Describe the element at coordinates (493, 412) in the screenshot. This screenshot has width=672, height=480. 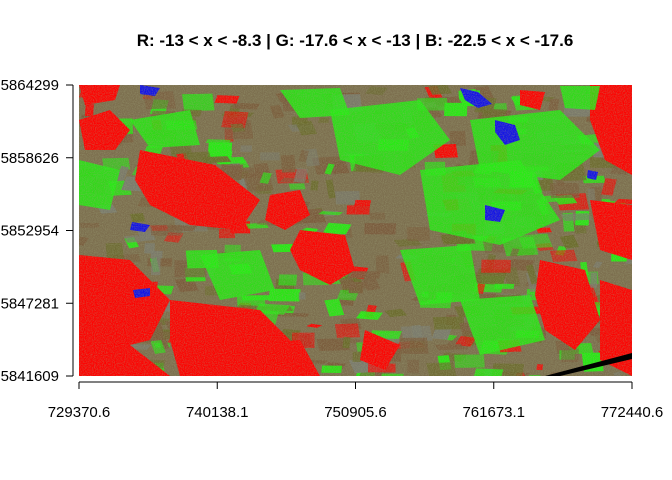
I see `x-tick-label: 761673.1` at that location.